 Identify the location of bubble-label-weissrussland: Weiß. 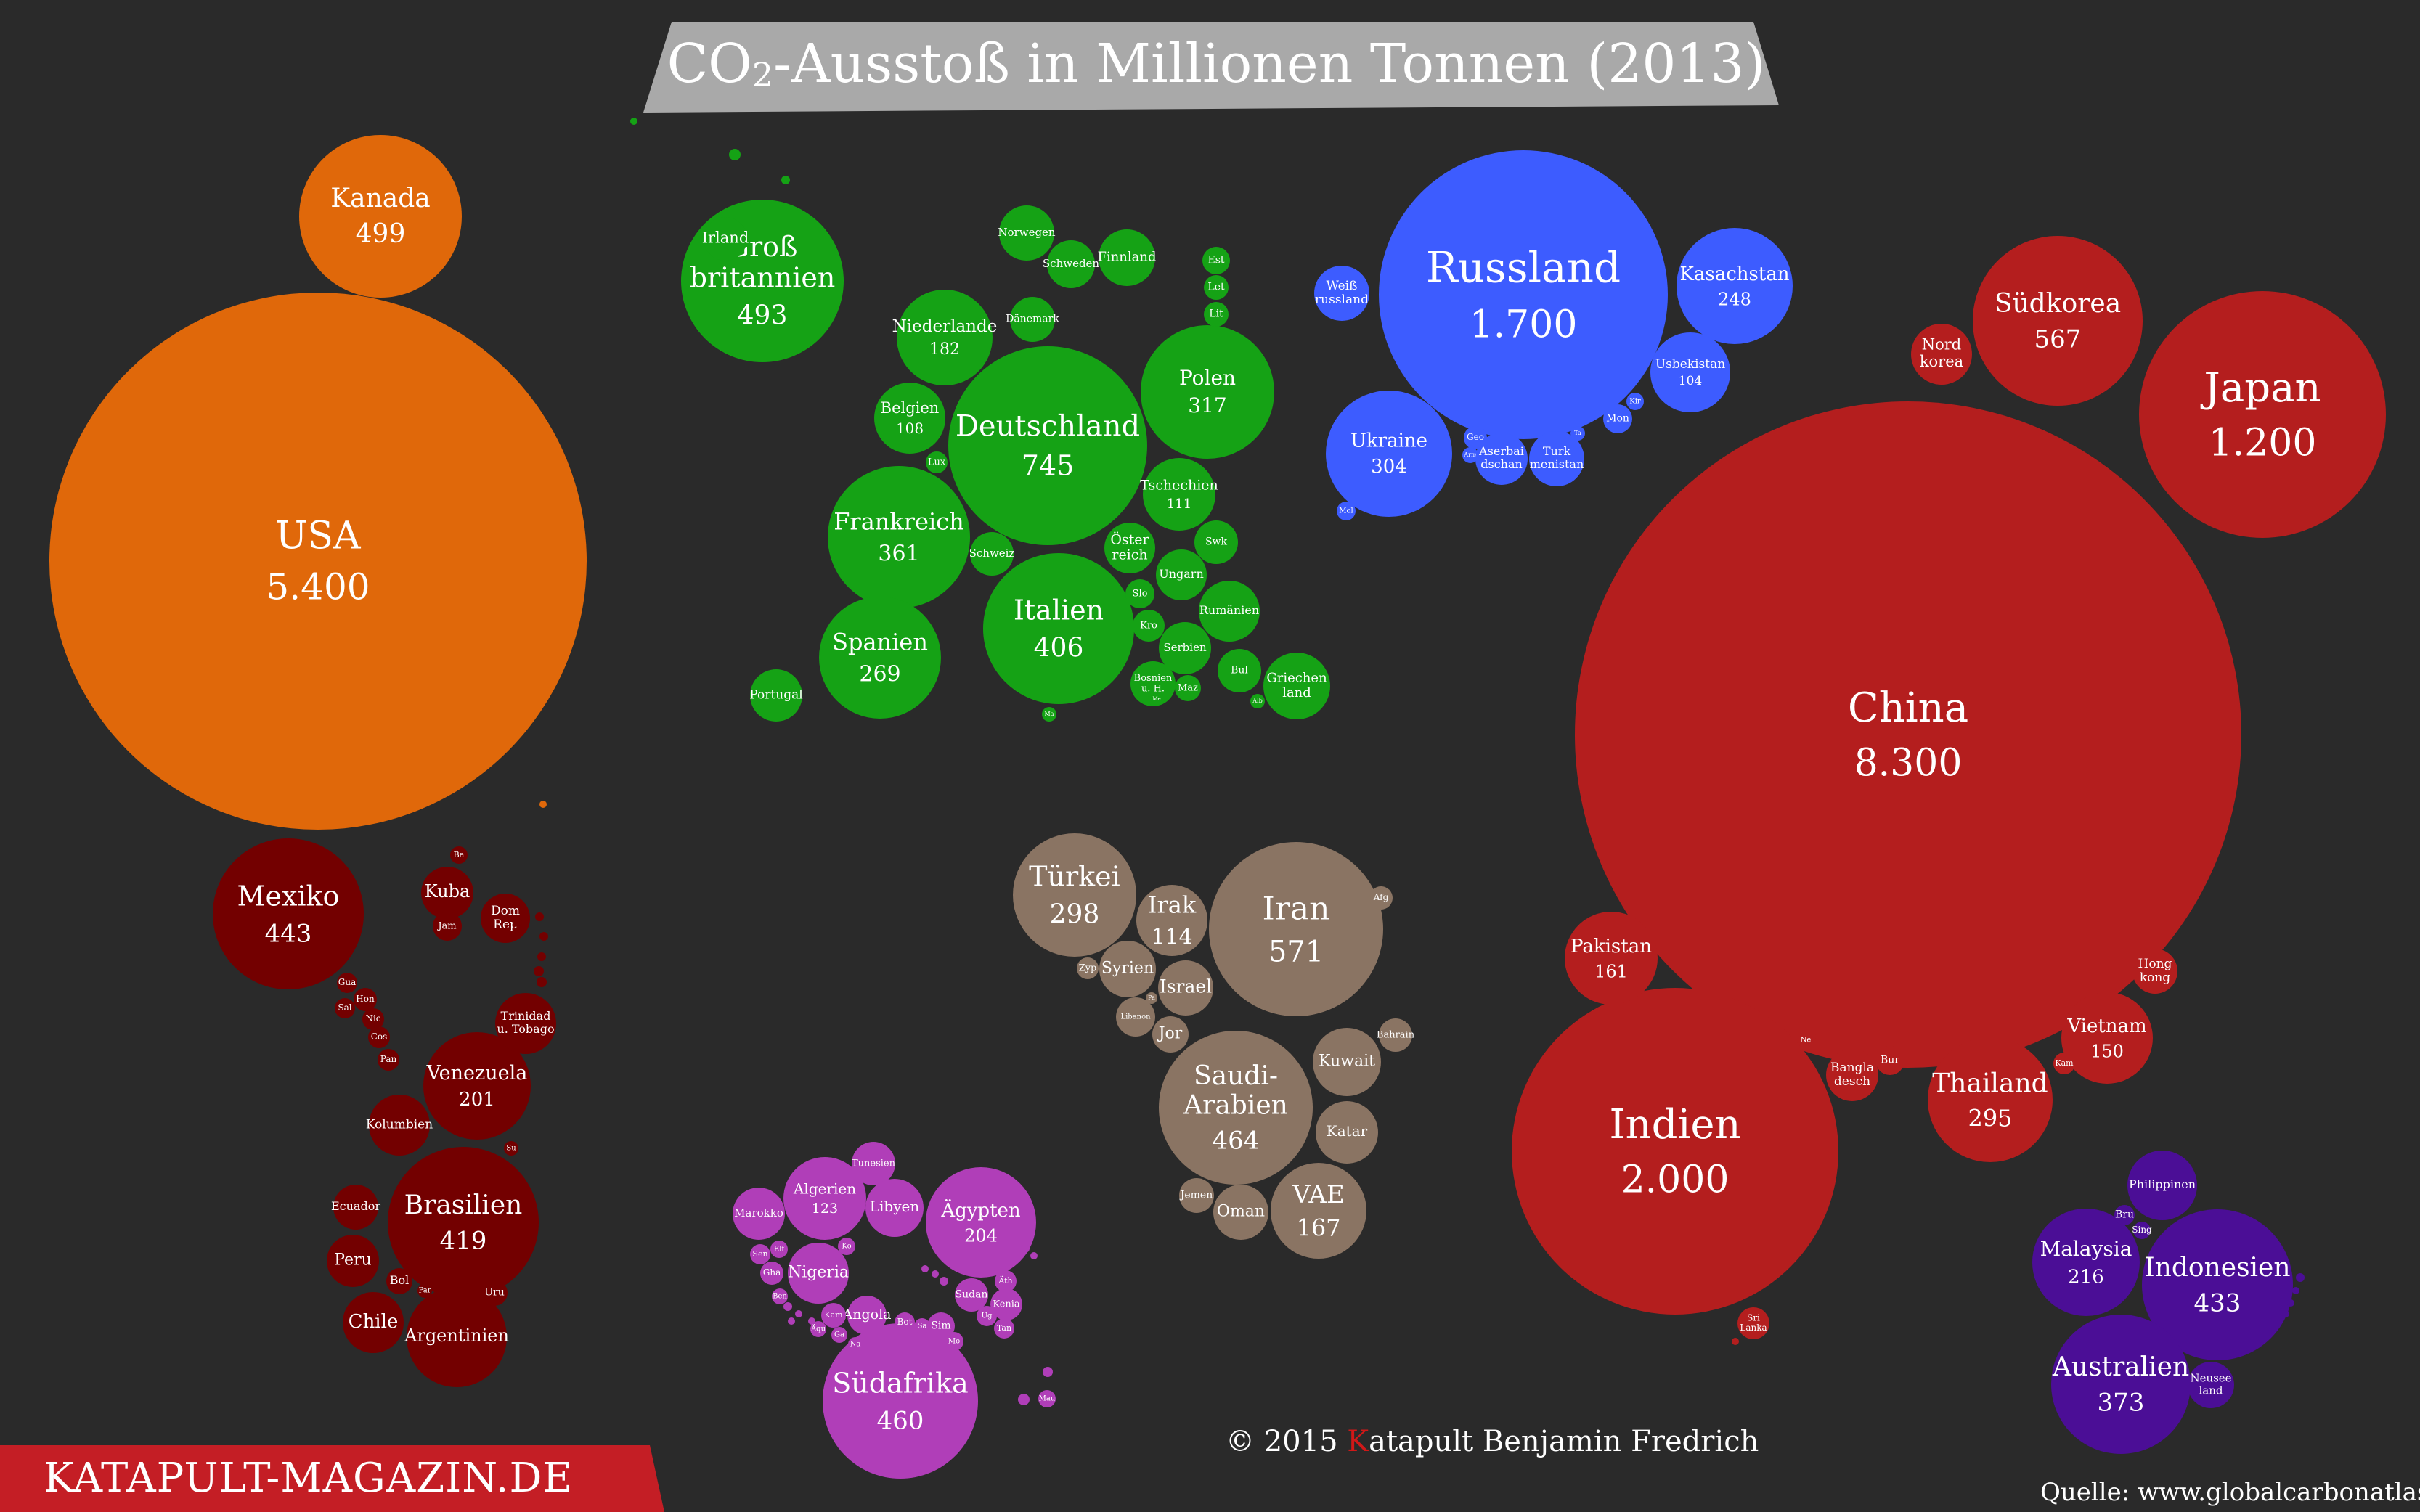
(1342, 286).